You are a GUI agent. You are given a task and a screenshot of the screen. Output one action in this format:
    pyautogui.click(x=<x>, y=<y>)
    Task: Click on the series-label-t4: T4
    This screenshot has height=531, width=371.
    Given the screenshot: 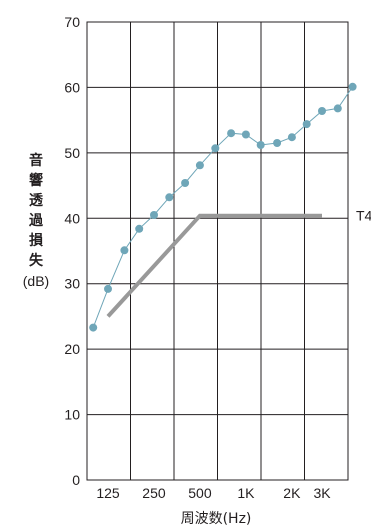 What is the action you would take?
    pyautogui.click(x=363, y=216)
    